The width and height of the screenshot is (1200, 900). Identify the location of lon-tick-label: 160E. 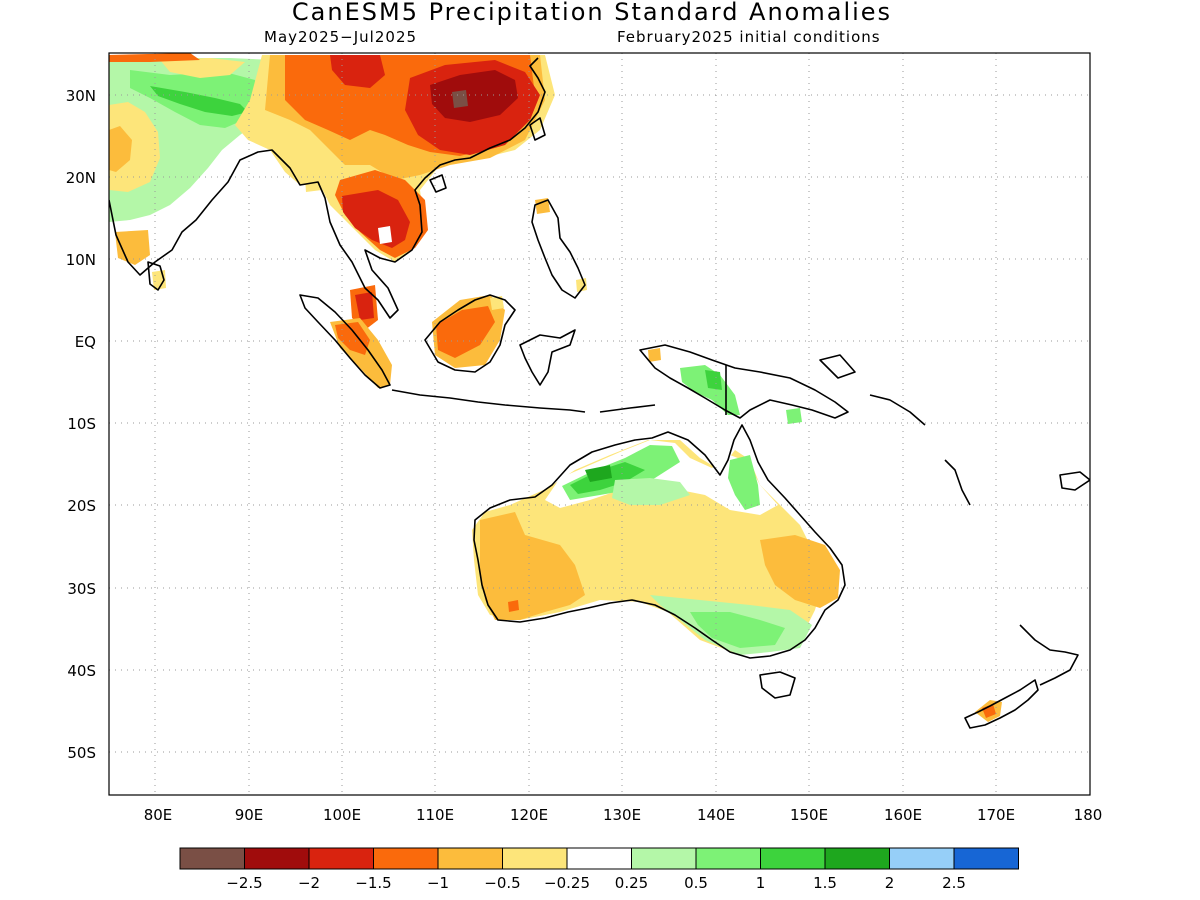
(903, 815).